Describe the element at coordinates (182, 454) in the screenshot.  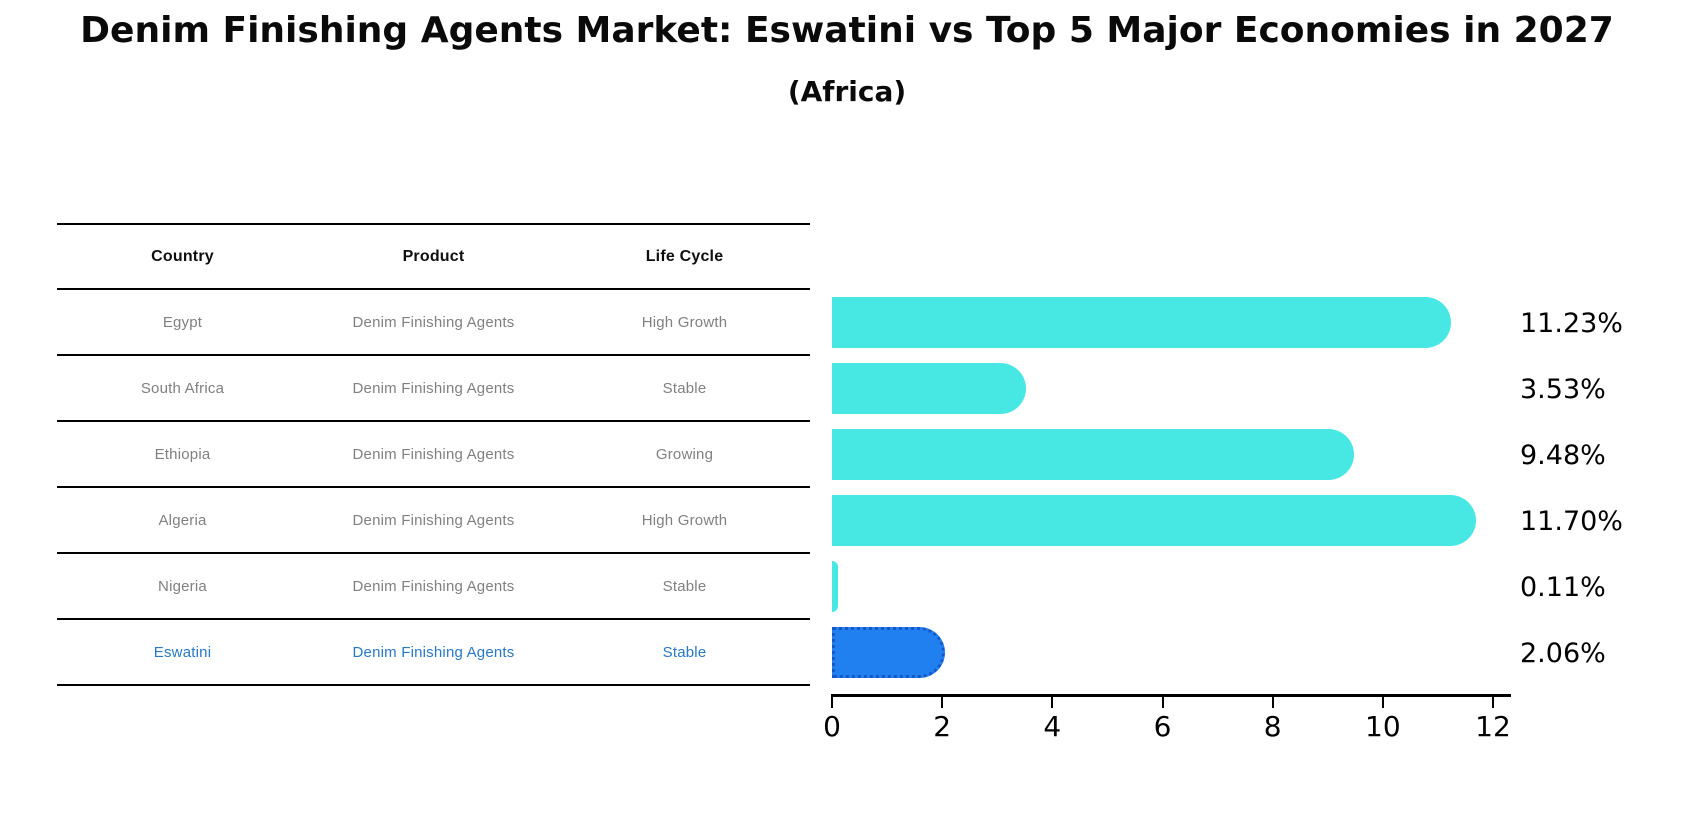
I see `cell-country: Ethiopia` at that location.